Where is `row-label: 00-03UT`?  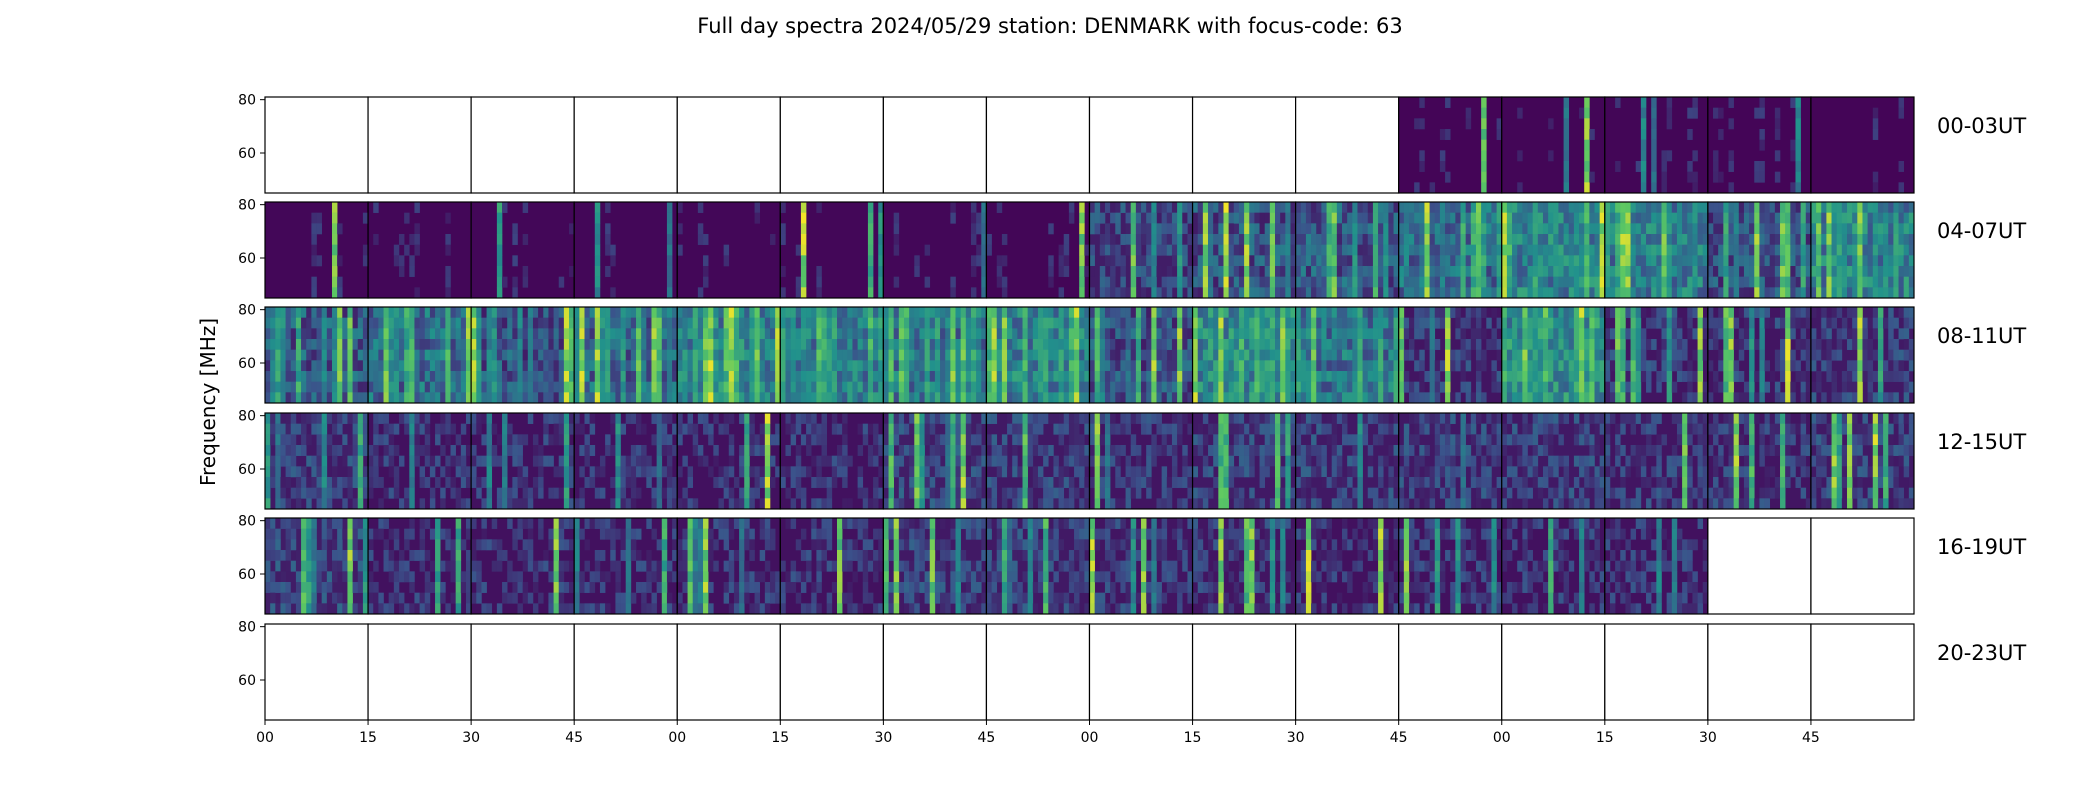 row-label: 00-03UT is located at coordinates (1981, 126).